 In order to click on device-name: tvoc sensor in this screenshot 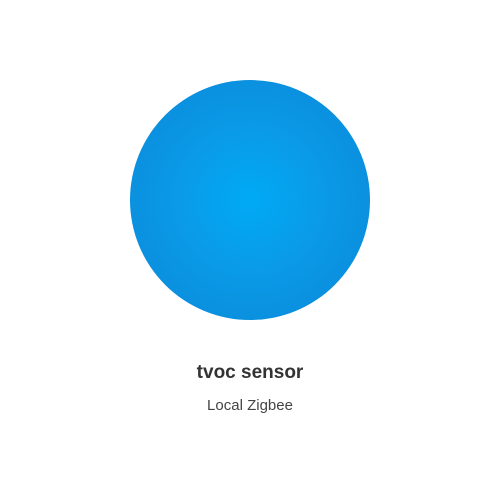, I will do `click(250, 372)`.